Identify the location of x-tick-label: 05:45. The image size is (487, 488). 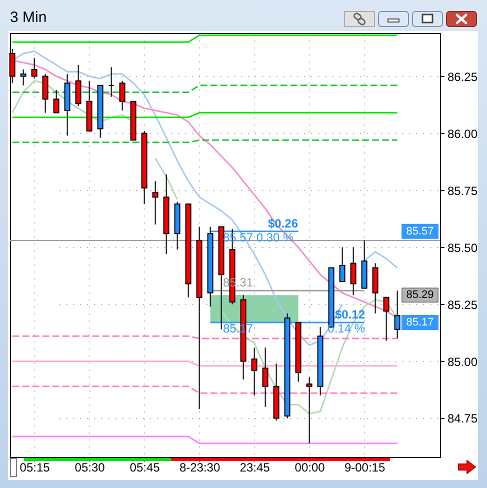
(145, 467).